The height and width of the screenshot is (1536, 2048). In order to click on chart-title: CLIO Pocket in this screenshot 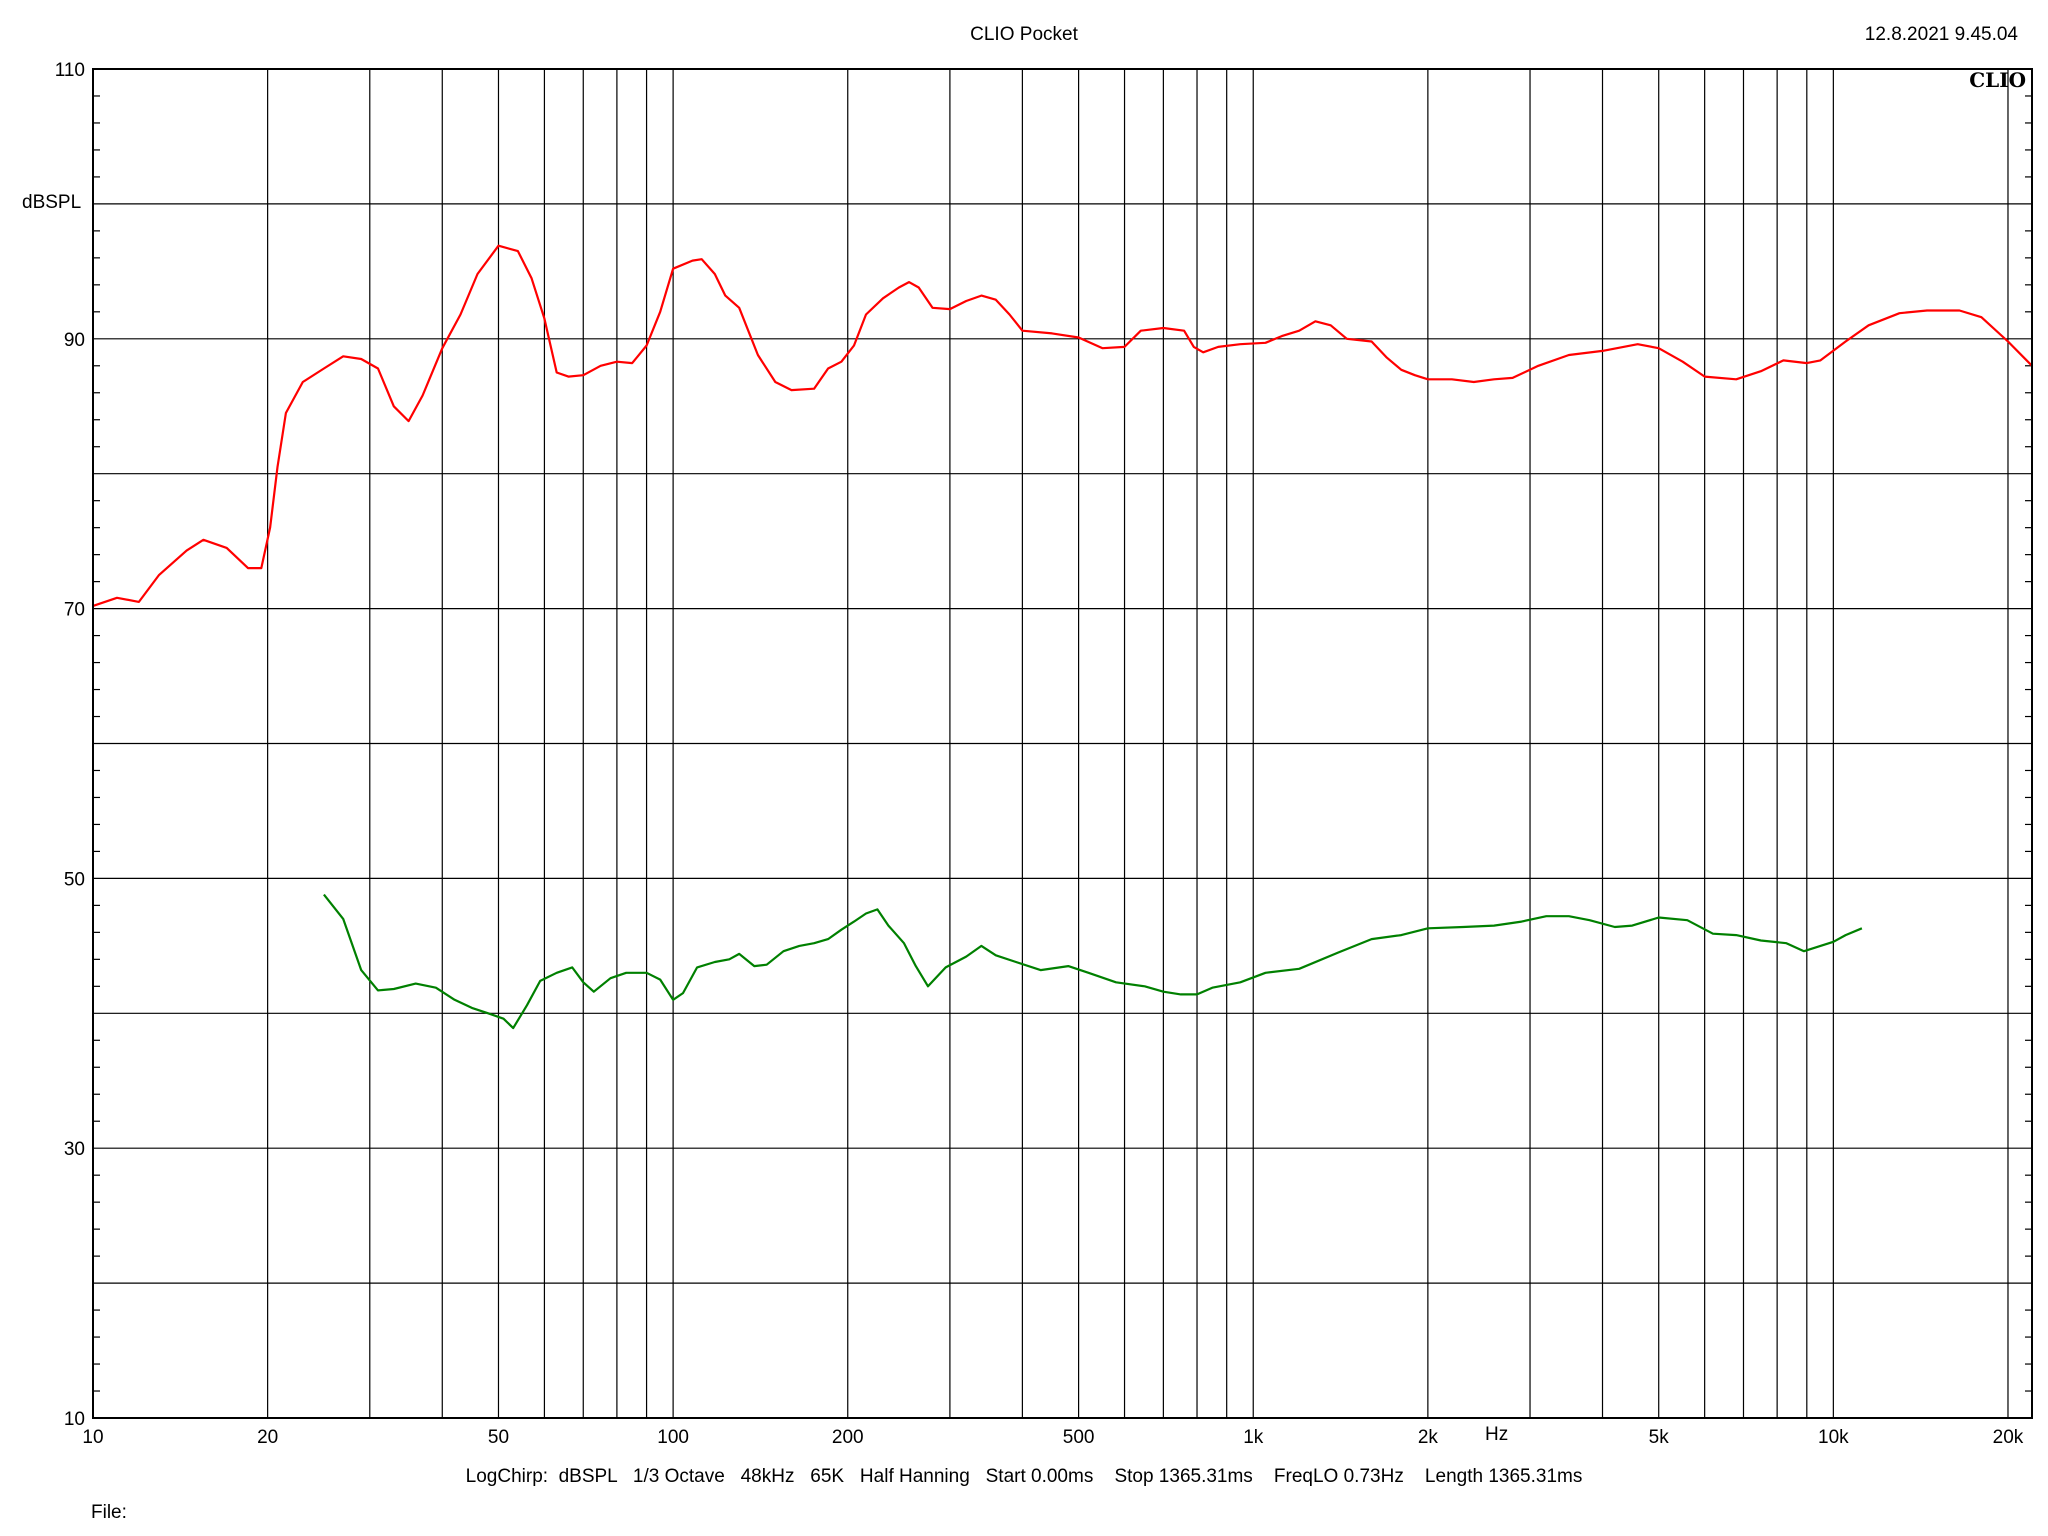, I will do `click(1024, 34)`.